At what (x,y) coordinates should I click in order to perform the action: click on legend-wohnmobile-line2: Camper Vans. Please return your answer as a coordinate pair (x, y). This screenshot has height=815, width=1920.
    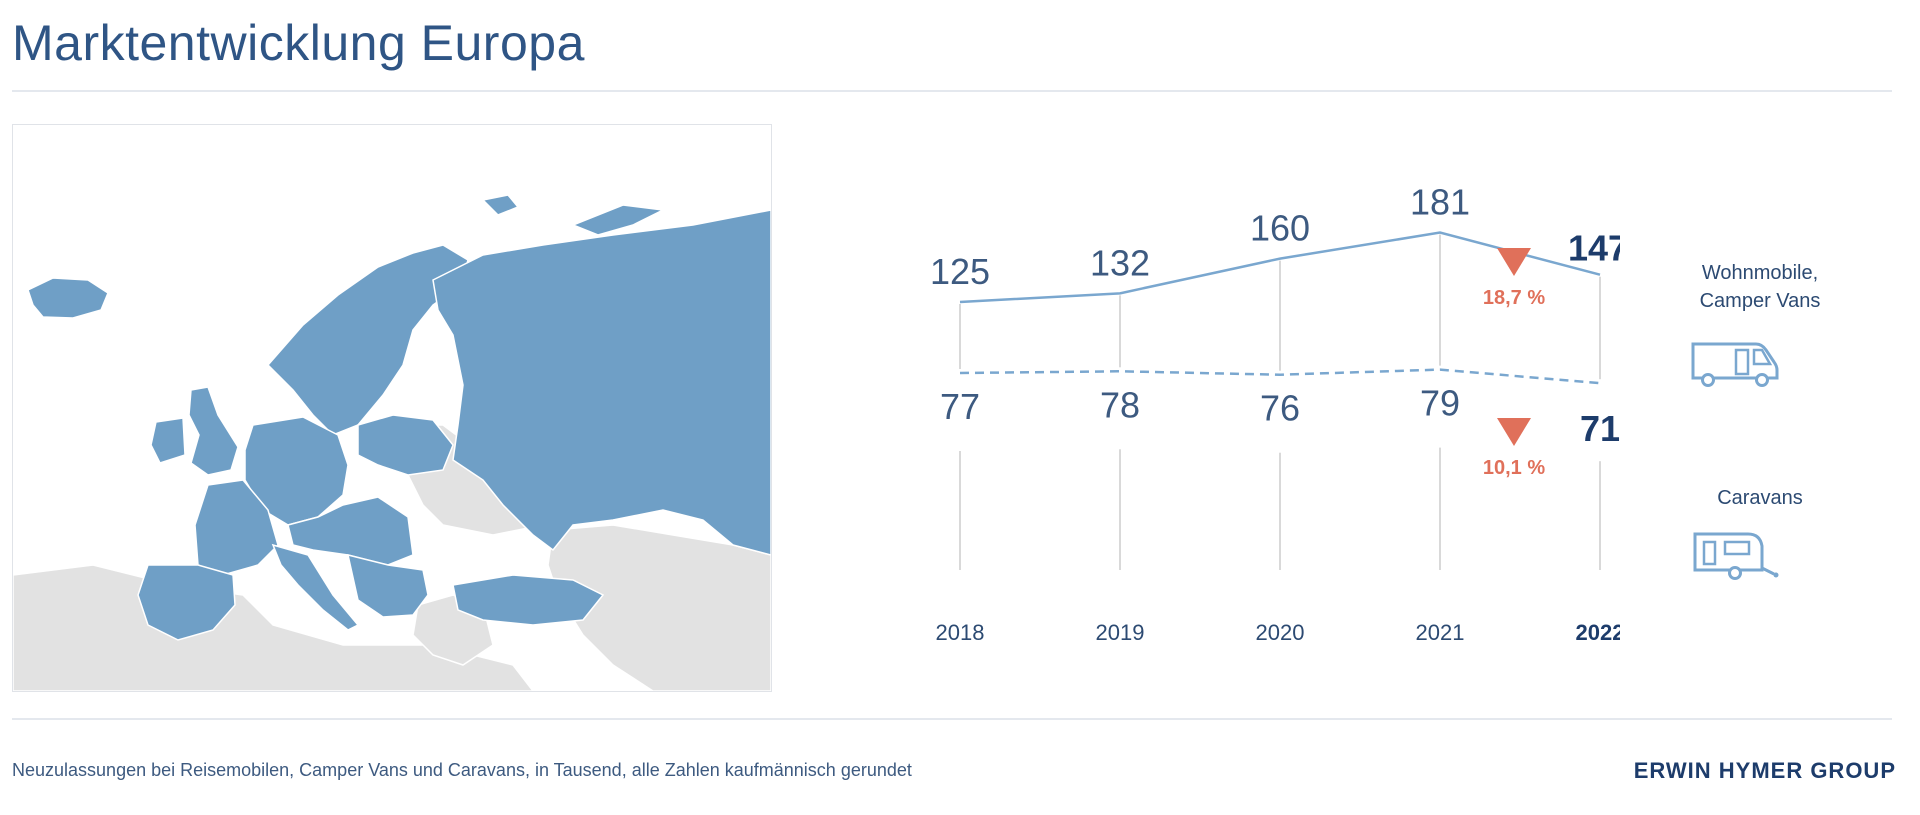
    Looking at the image, I should click on (1760, 301).